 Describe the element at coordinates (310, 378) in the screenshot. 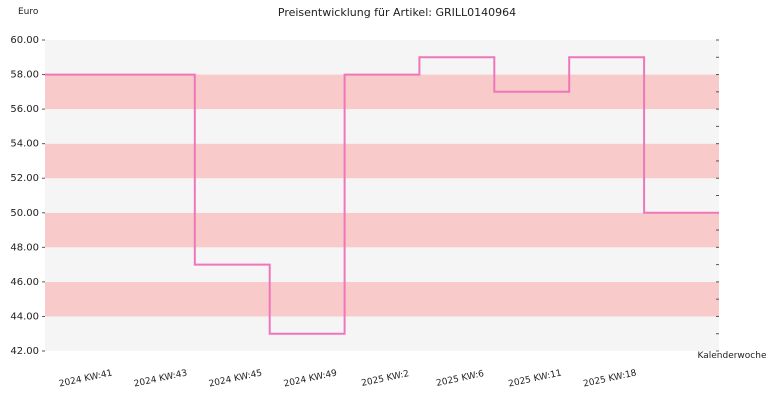

I see `x-tick-label: 2024 KW:49` at that location.